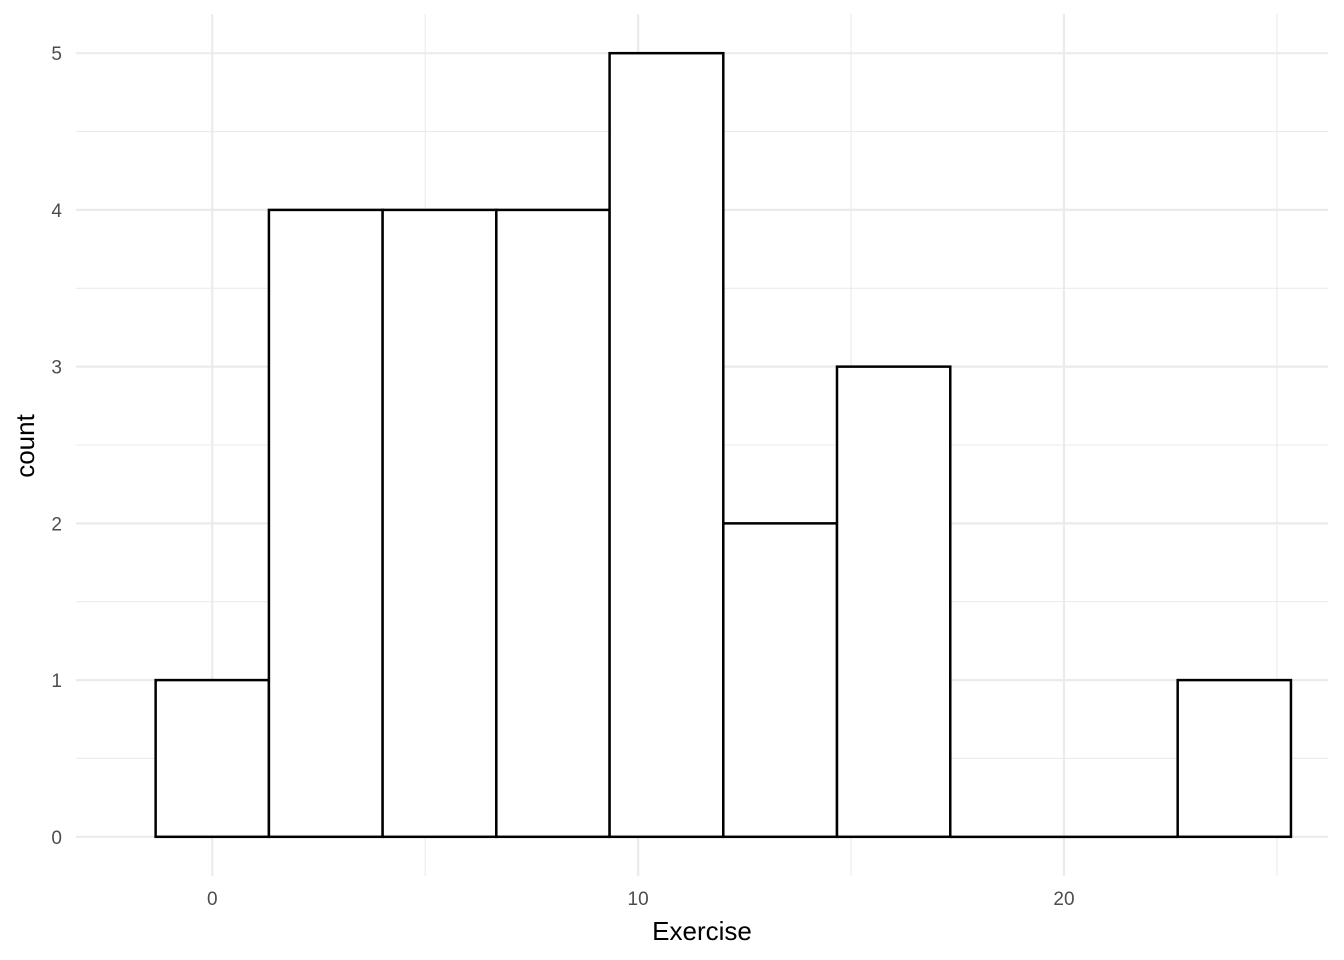  Describe the element at coordinates (56, 54) in the screenshot. I see `y-tick-label: 5` at that location.